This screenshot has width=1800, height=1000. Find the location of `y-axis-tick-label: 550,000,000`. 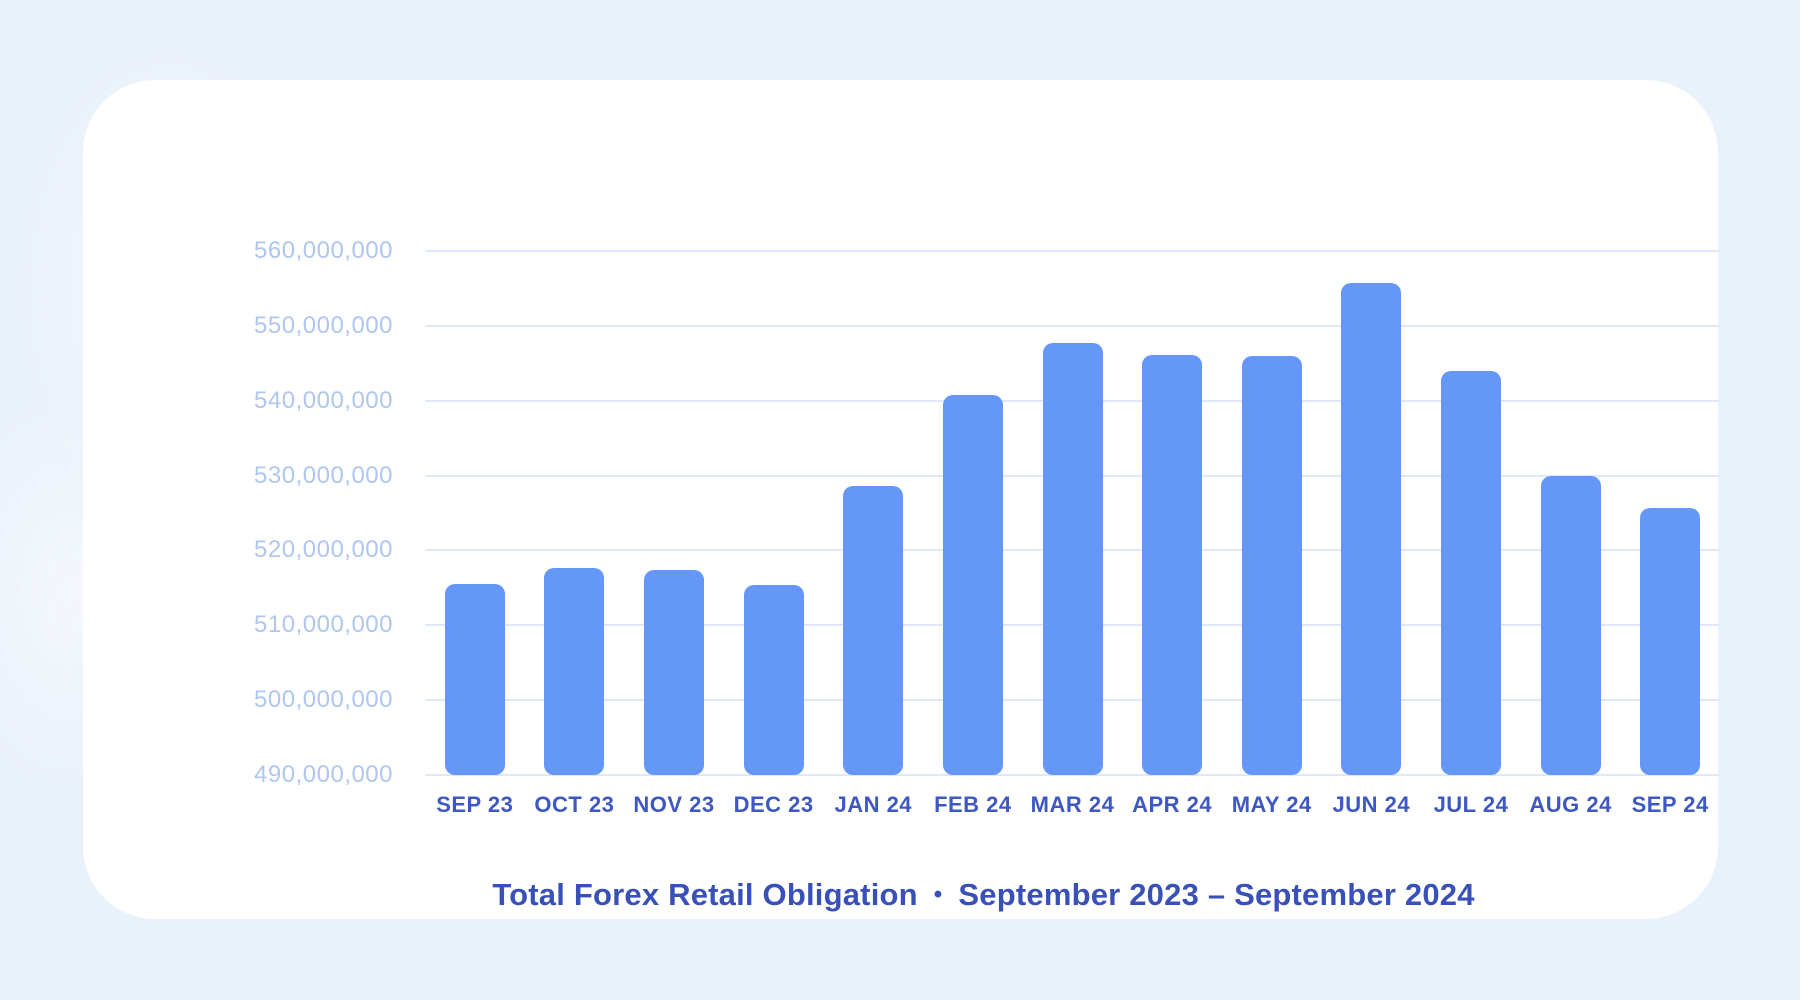

y-axis-tick-label: 550,000,000 is located at coordinates (323, 325).